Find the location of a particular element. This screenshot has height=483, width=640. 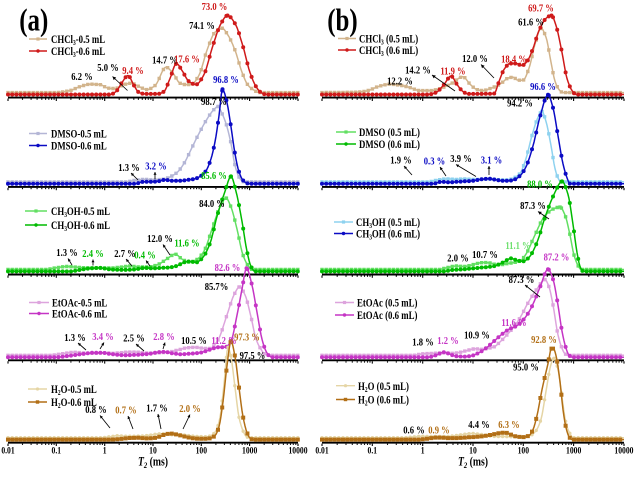

svg-text: (b) is located at coordinates (342, 21).